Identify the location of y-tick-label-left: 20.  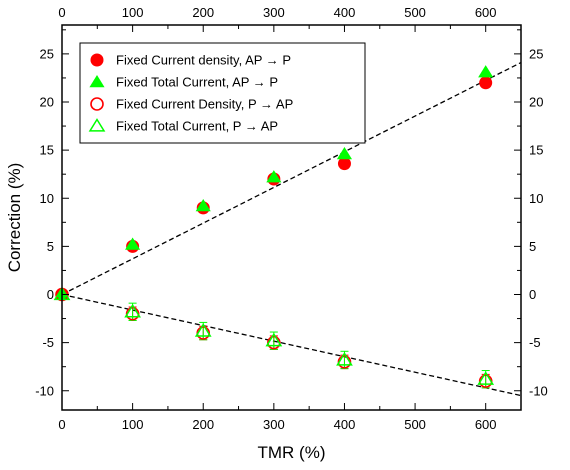
(47, 102).